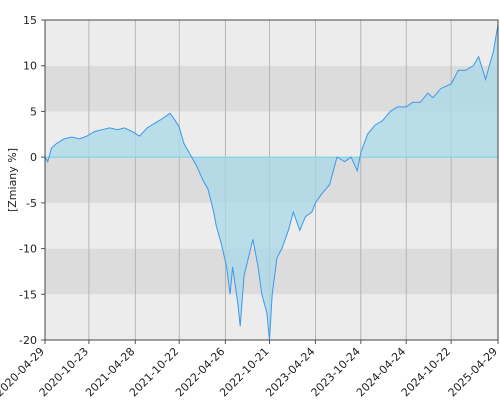 This screenshot has width=500, height=400. Describe the element at coordinates (28, 249) in the screenshot. I see `y-tick-label: -10` at that location.